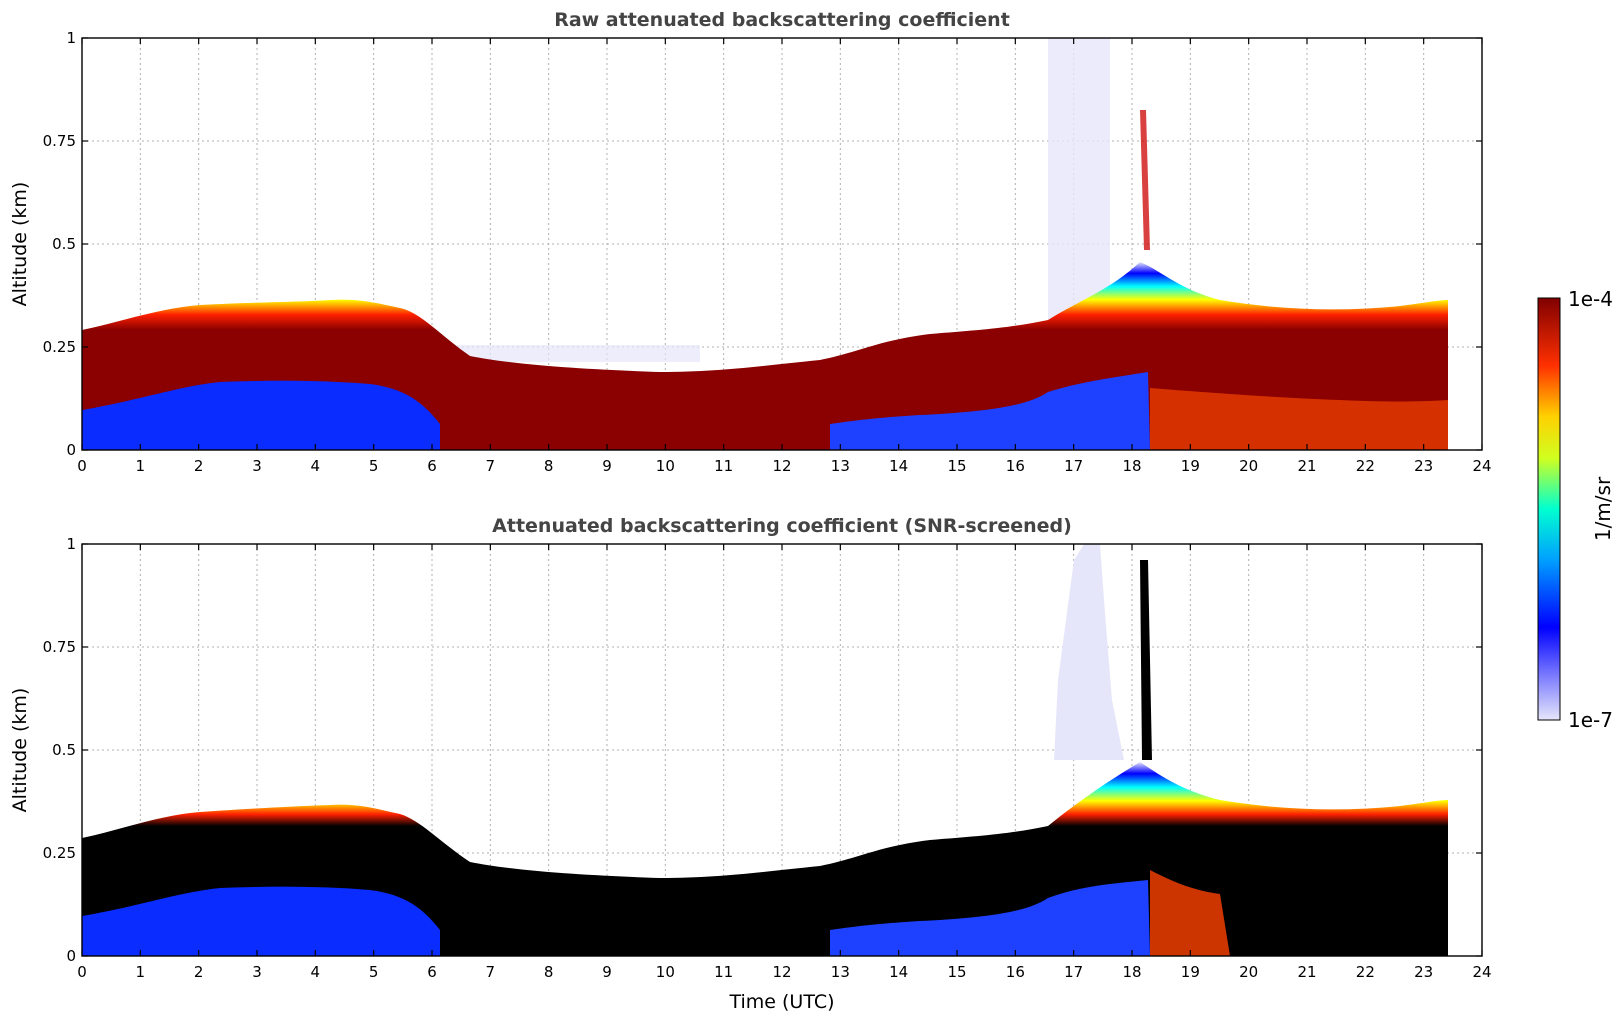 The image size is (1621, 1020). Describe the element at coordinates (607, 466) in the screenshot. I see `top-x-tick-label: 9` at that location.